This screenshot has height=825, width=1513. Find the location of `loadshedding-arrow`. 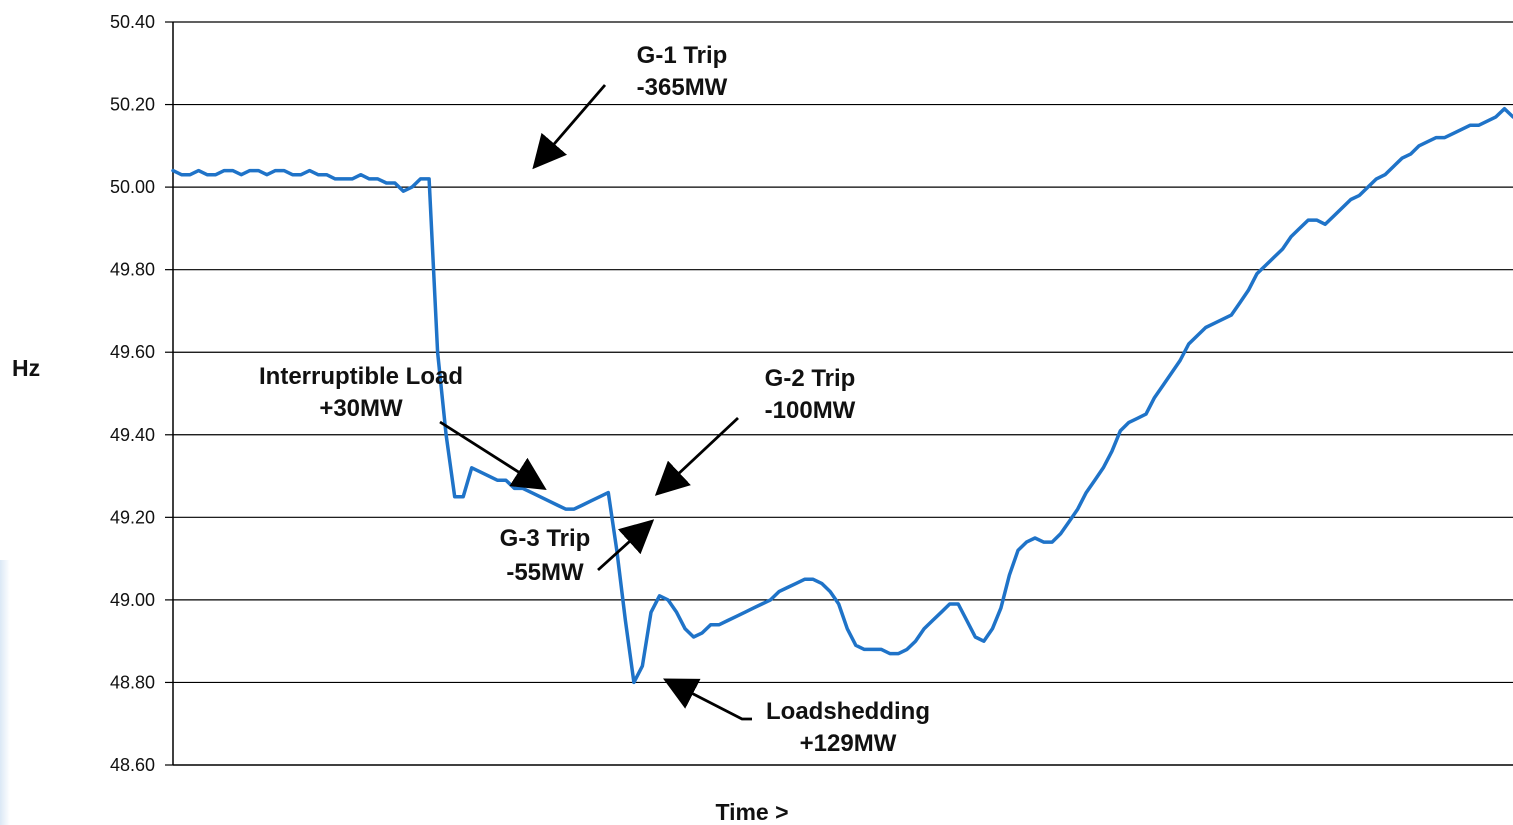

loadshedding-arrow is located at coordinates (707, 699).